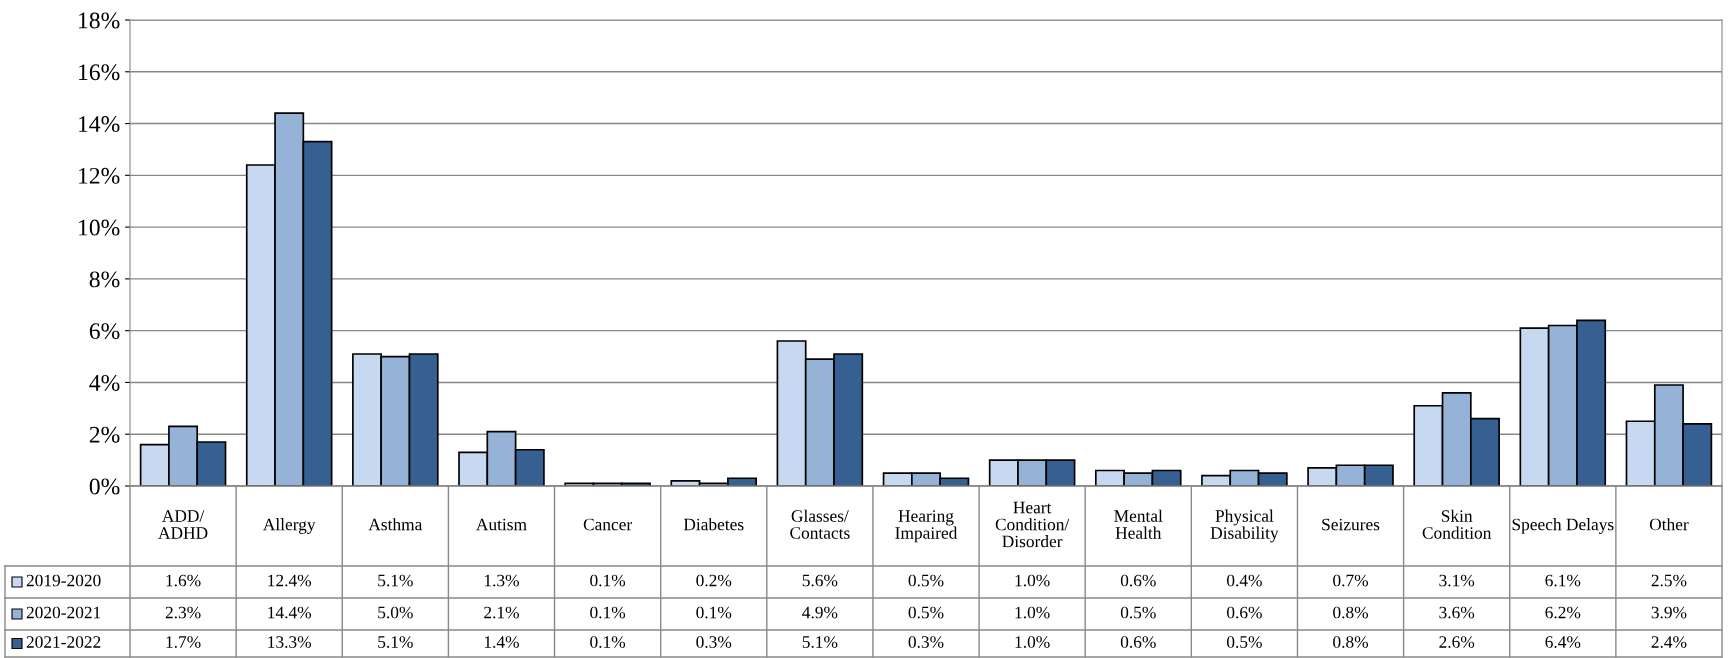 This screenshot has height=658, width=1729. Describe the element at coordinates (395, 612) in the screenshot. I see `data-label: 5.0%` at that location.